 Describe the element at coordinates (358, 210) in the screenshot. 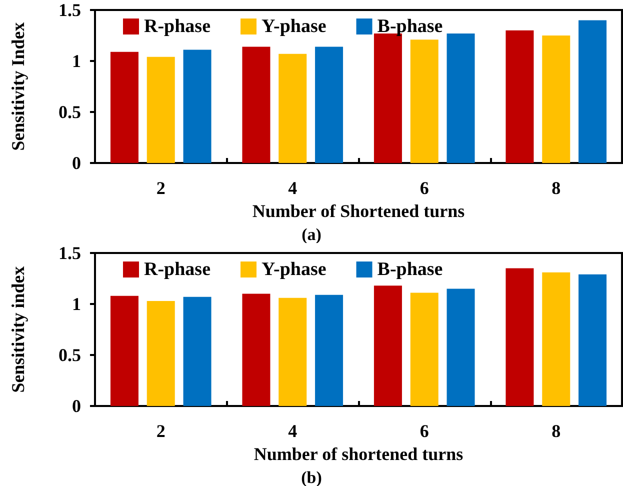

I see `x-axis-title: Number of Shortened turns` at that location.